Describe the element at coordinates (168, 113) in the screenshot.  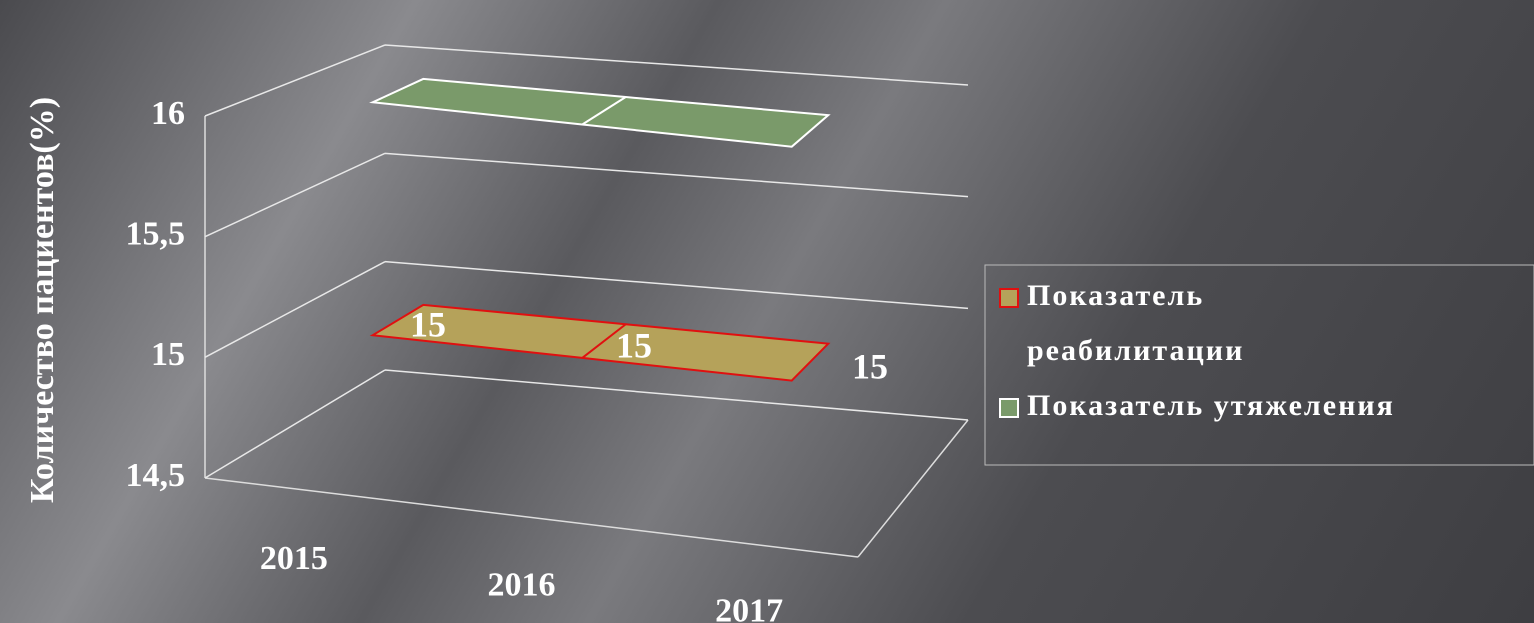
I see `y-tick-label: 16` at that location.